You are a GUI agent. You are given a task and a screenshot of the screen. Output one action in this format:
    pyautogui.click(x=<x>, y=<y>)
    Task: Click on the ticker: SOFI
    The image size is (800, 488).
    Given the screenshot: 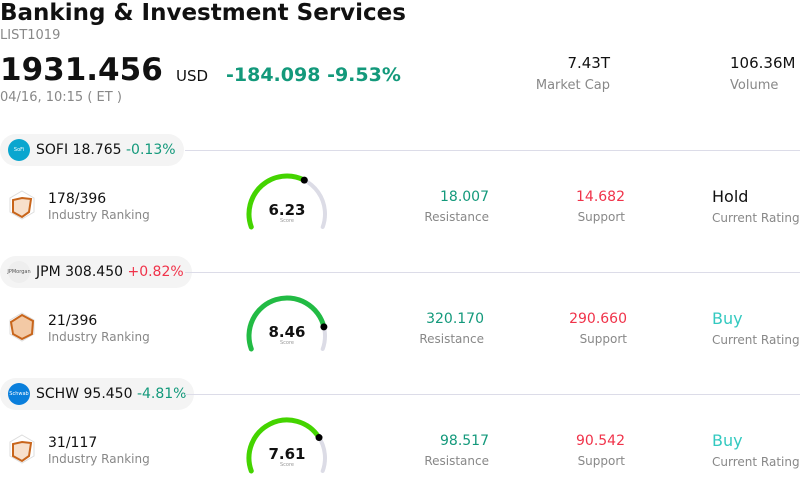 What is the action you would take?
    pyautogui.click(x=52, y=150)
    